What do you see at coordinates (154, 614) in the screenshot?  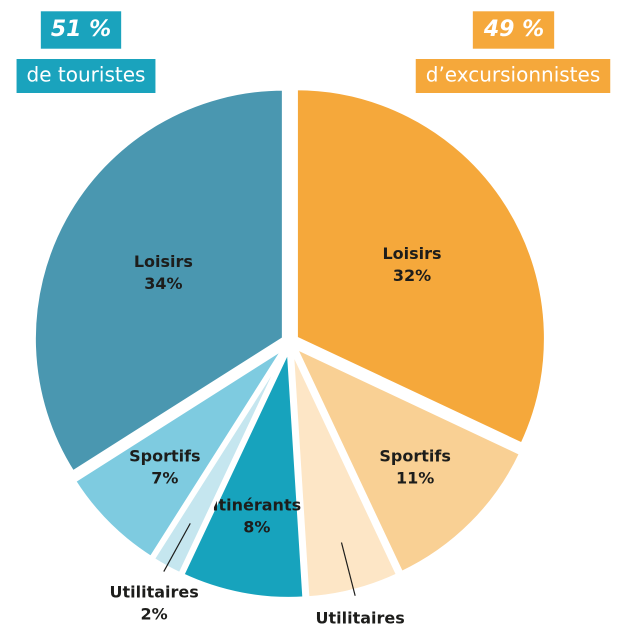 I see `slice-value-label: 2%` at bounding box center [154, 614].